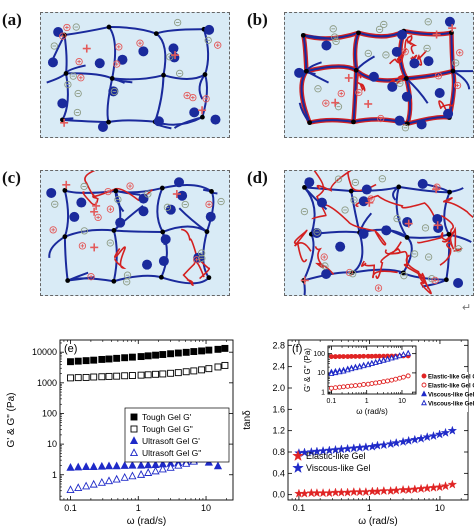  I want to click on plot-frame, so click(372, 370).